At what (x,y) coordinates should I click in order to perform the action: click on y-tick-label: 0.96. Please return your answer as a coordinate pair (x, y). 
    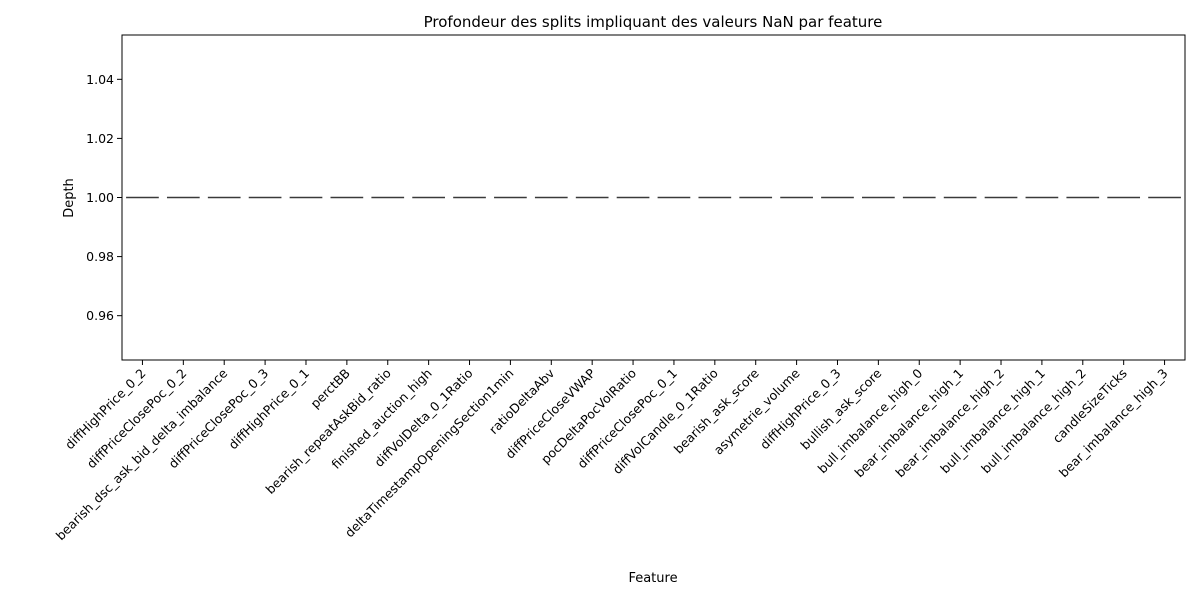
    Looking at the image, I should click on (100, 315).